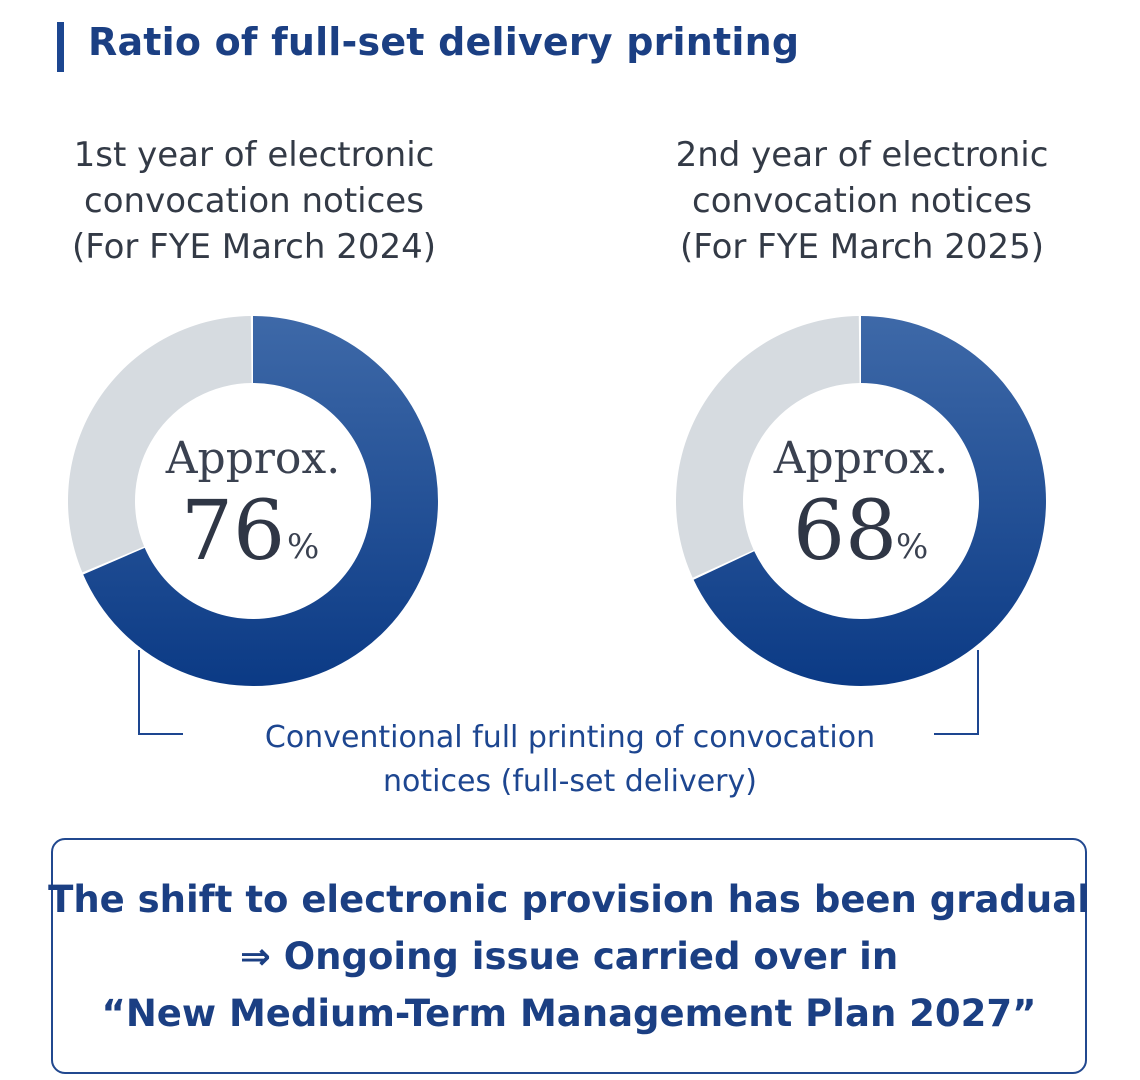 The width and height of the screenshot is (1140, 1080). I want to click on center-value: 76, so click(233, 531).